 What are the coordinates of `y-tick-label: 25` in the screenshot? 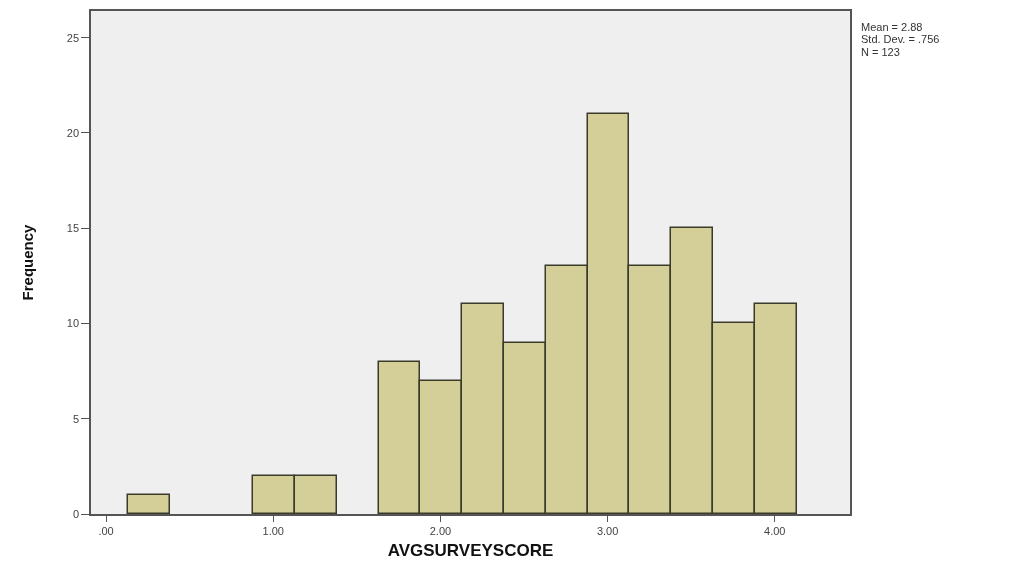 It's located at (73, 37).